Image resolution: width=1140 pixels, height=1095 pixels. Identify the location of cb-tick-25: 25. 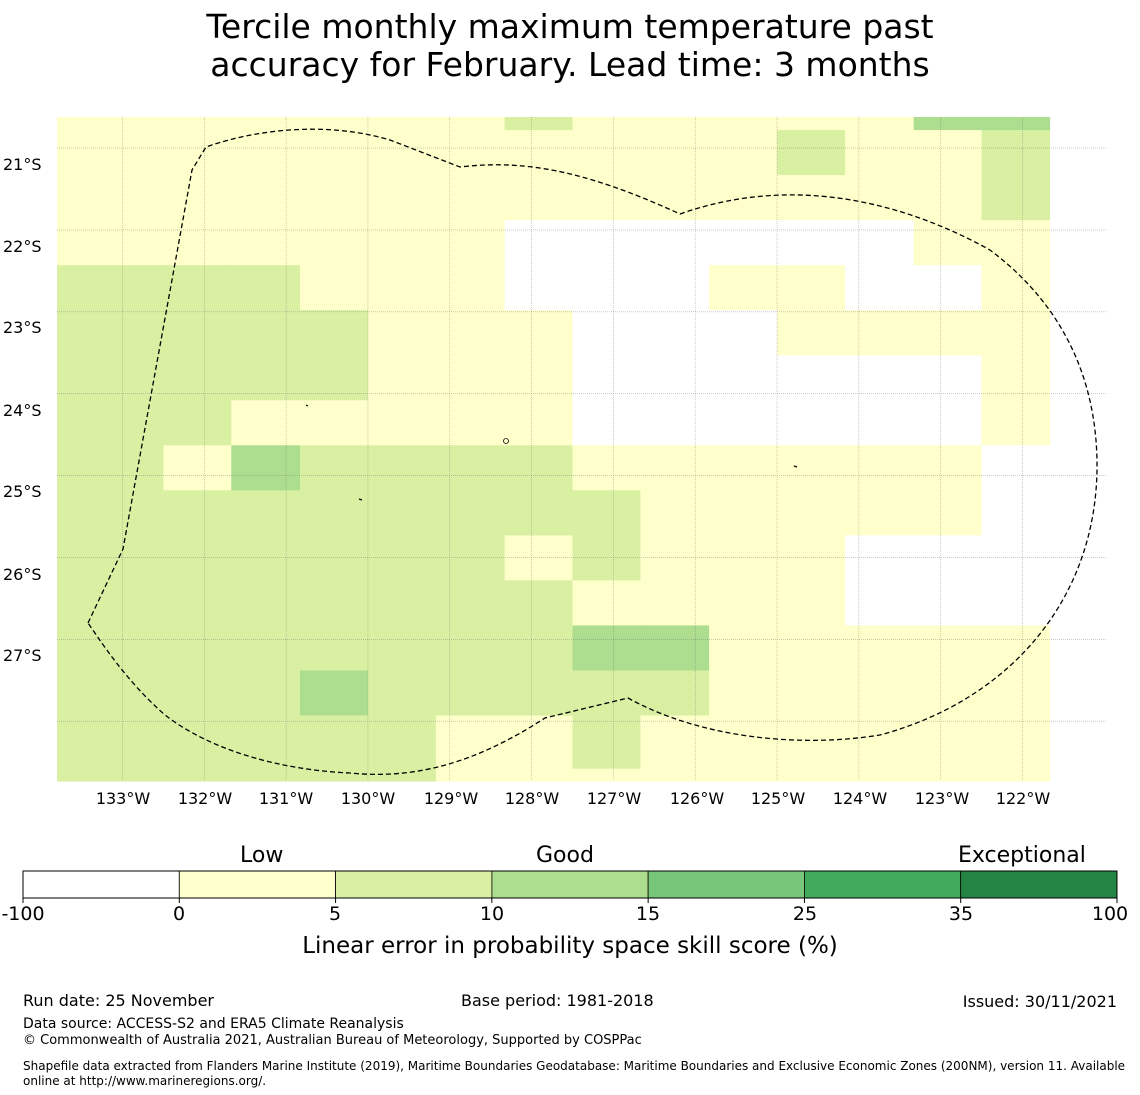
(805, 914).